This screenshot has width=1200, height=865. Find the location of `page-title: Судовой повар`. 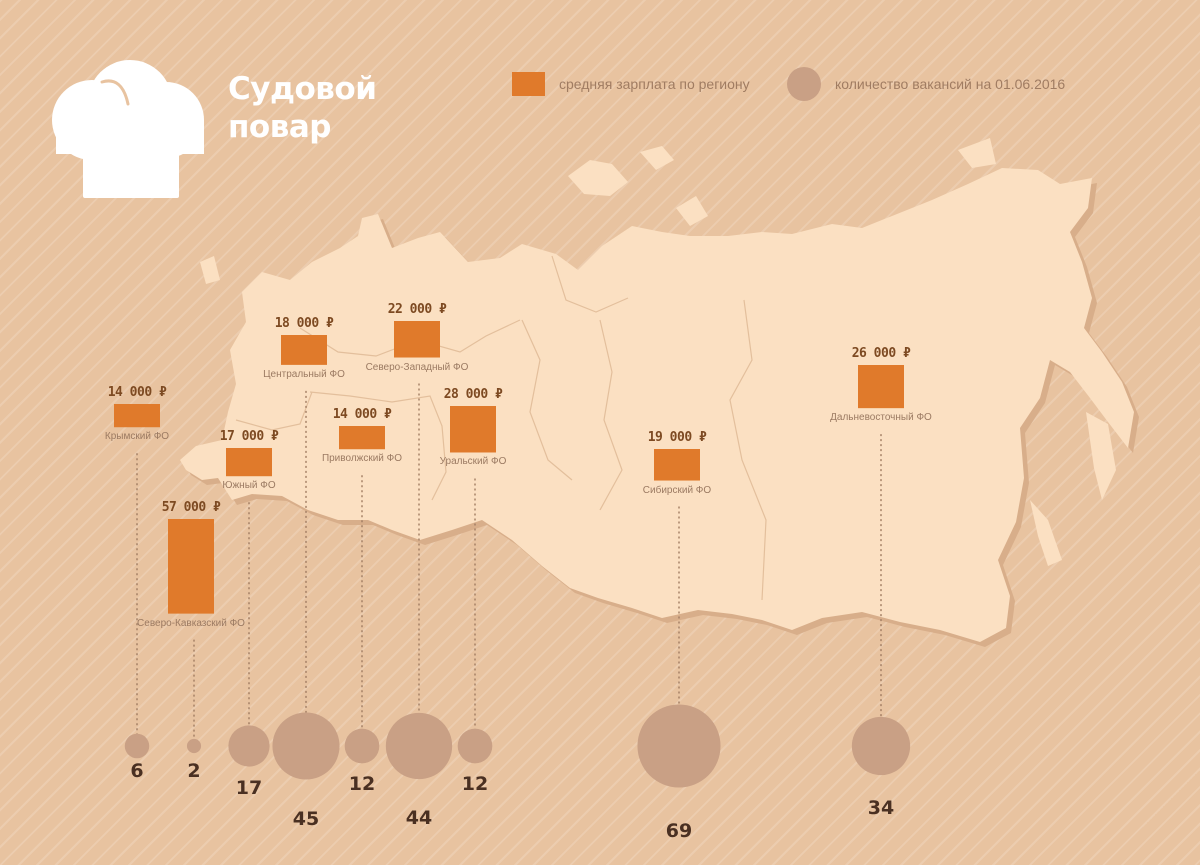

page-title: Судовой повар is located at coordinates (302, 108).